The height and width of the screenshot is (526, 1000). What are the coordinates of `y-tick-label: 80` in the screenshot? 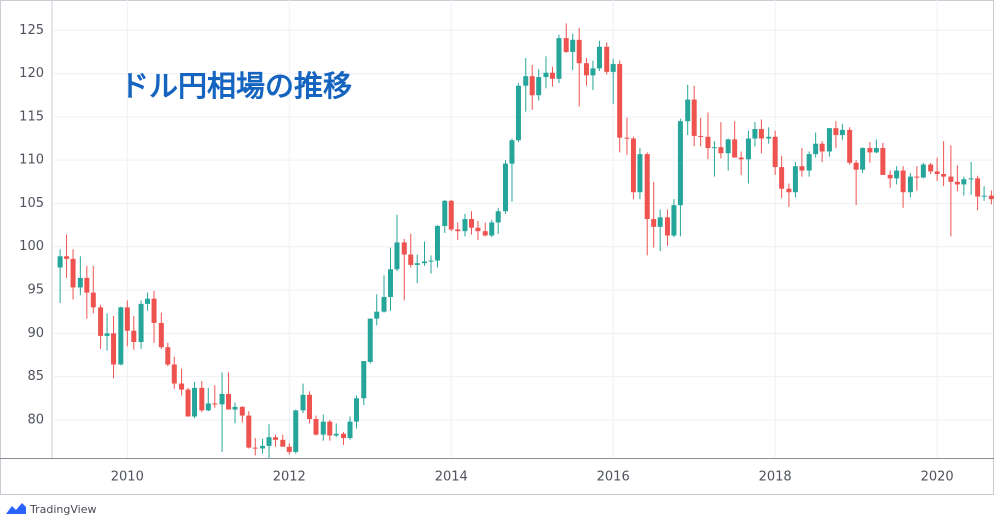 It's located at (35, 419).